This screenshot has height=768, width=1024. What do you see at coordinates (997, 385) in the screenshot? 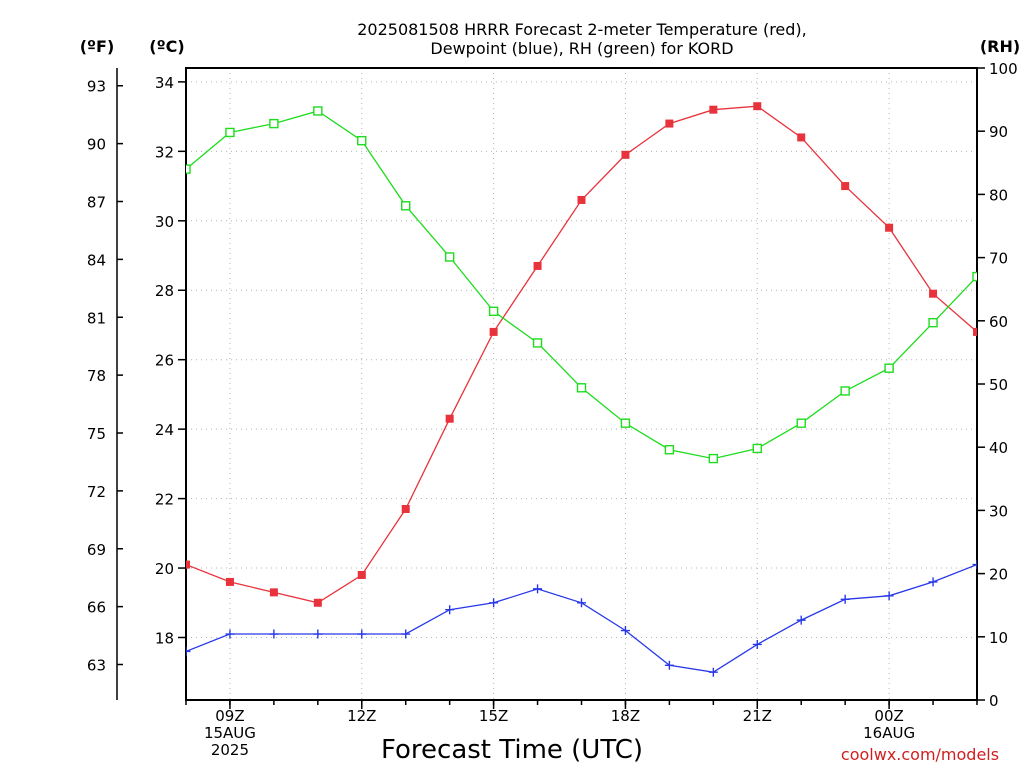
I see `rh-axis: 0 10 20 30 40 50 60 70 80 90 100` at bounding box center [997, 385].